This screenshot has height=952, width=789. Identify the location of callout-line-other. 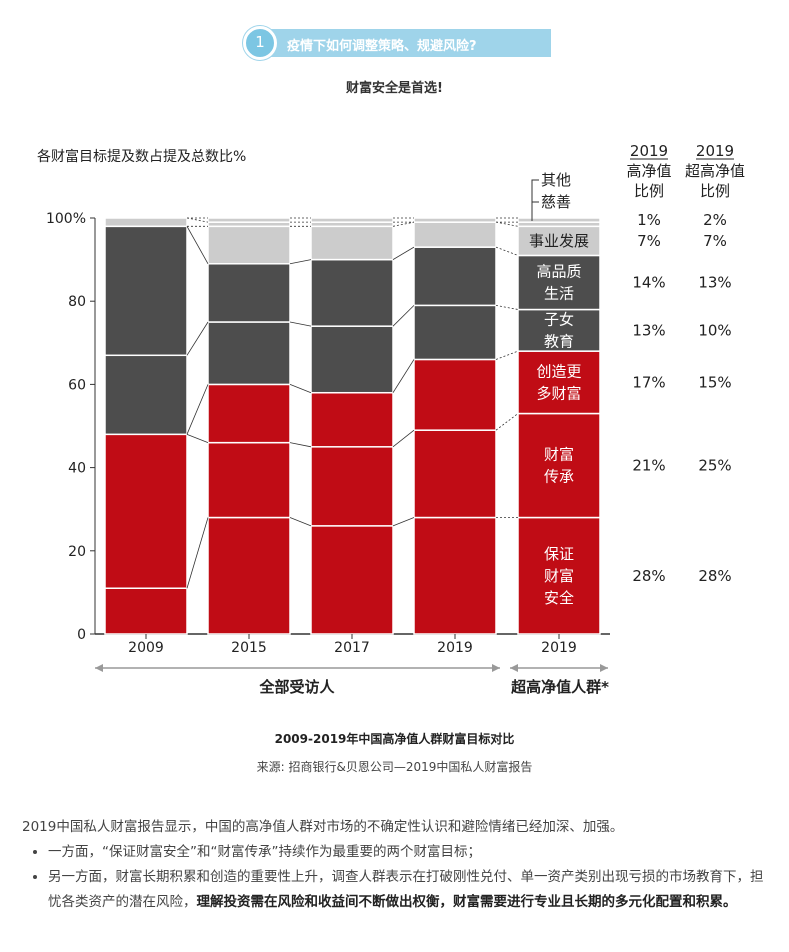
(535, 200).